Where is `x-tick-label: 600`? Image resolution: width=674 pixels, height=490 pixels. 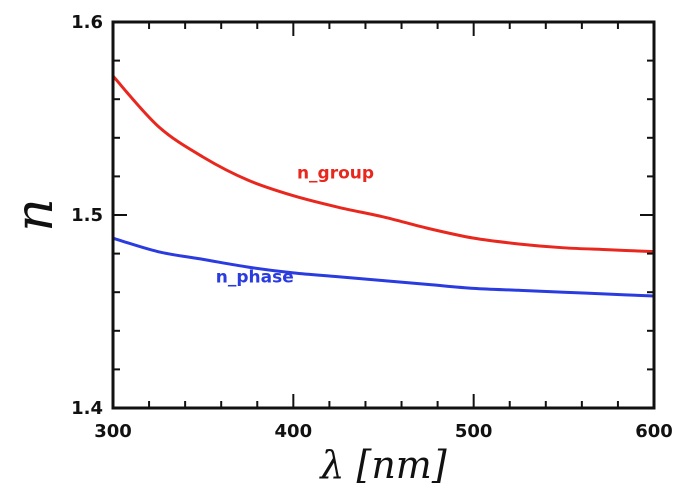
x-tick-label: 600 is located at coordinates (654, 431).